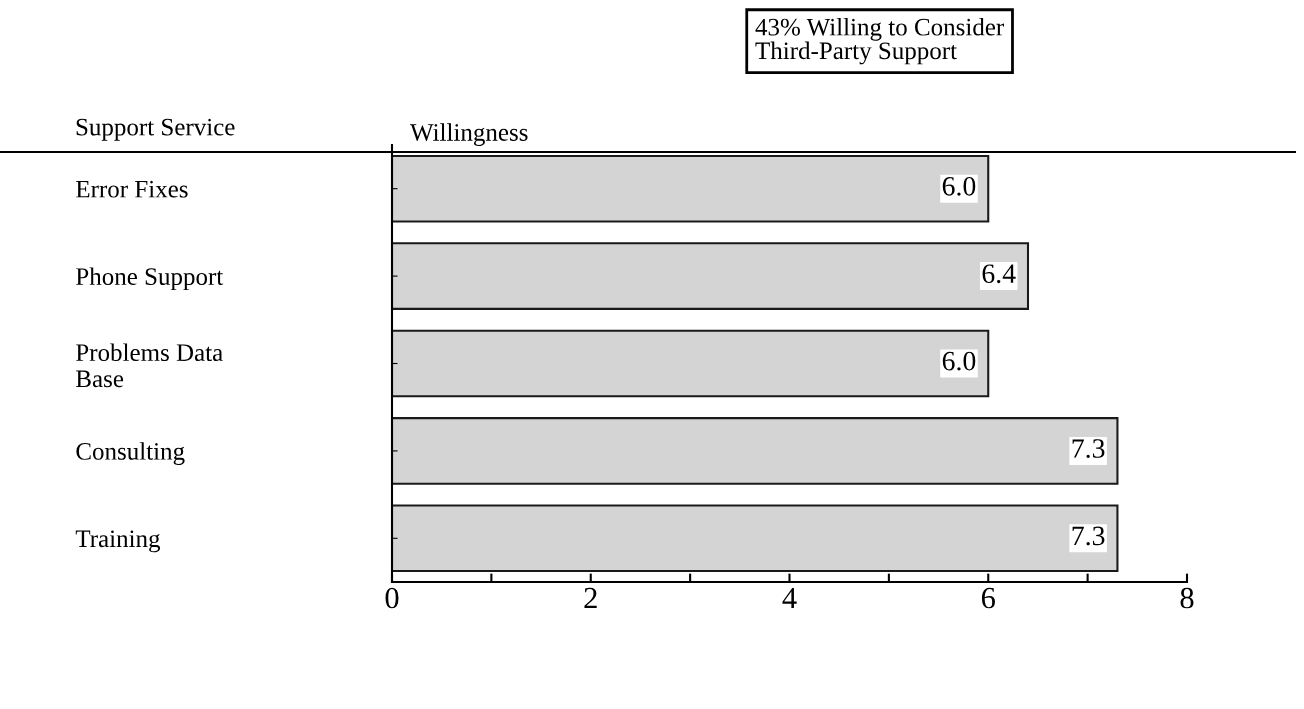  What do you see at coordinates (150, 279) in the screenshot?
I see `y-tick-label: Phone Support` at bounding box center [150, 279].